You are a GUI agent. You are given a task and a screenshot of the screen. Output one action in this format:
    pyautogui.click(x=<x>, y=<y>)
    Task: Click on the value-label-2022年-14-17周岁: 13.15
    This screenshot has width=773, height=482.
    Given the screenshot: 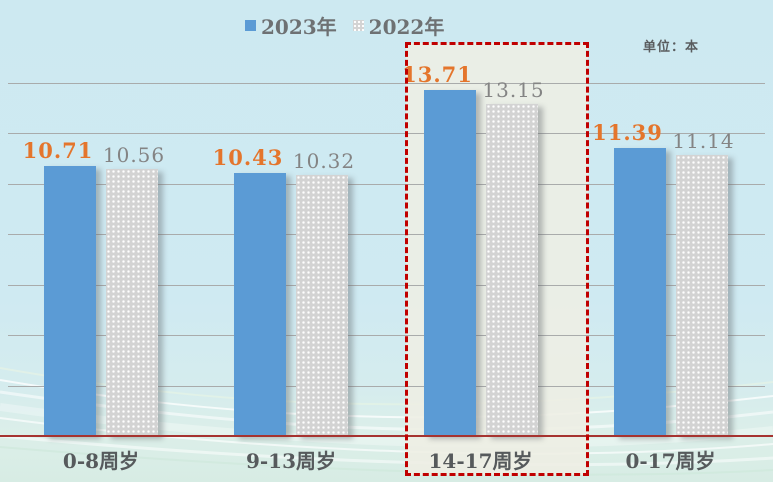 What is the action you would take?
    pyautogui.click(x=513, y=89)
    